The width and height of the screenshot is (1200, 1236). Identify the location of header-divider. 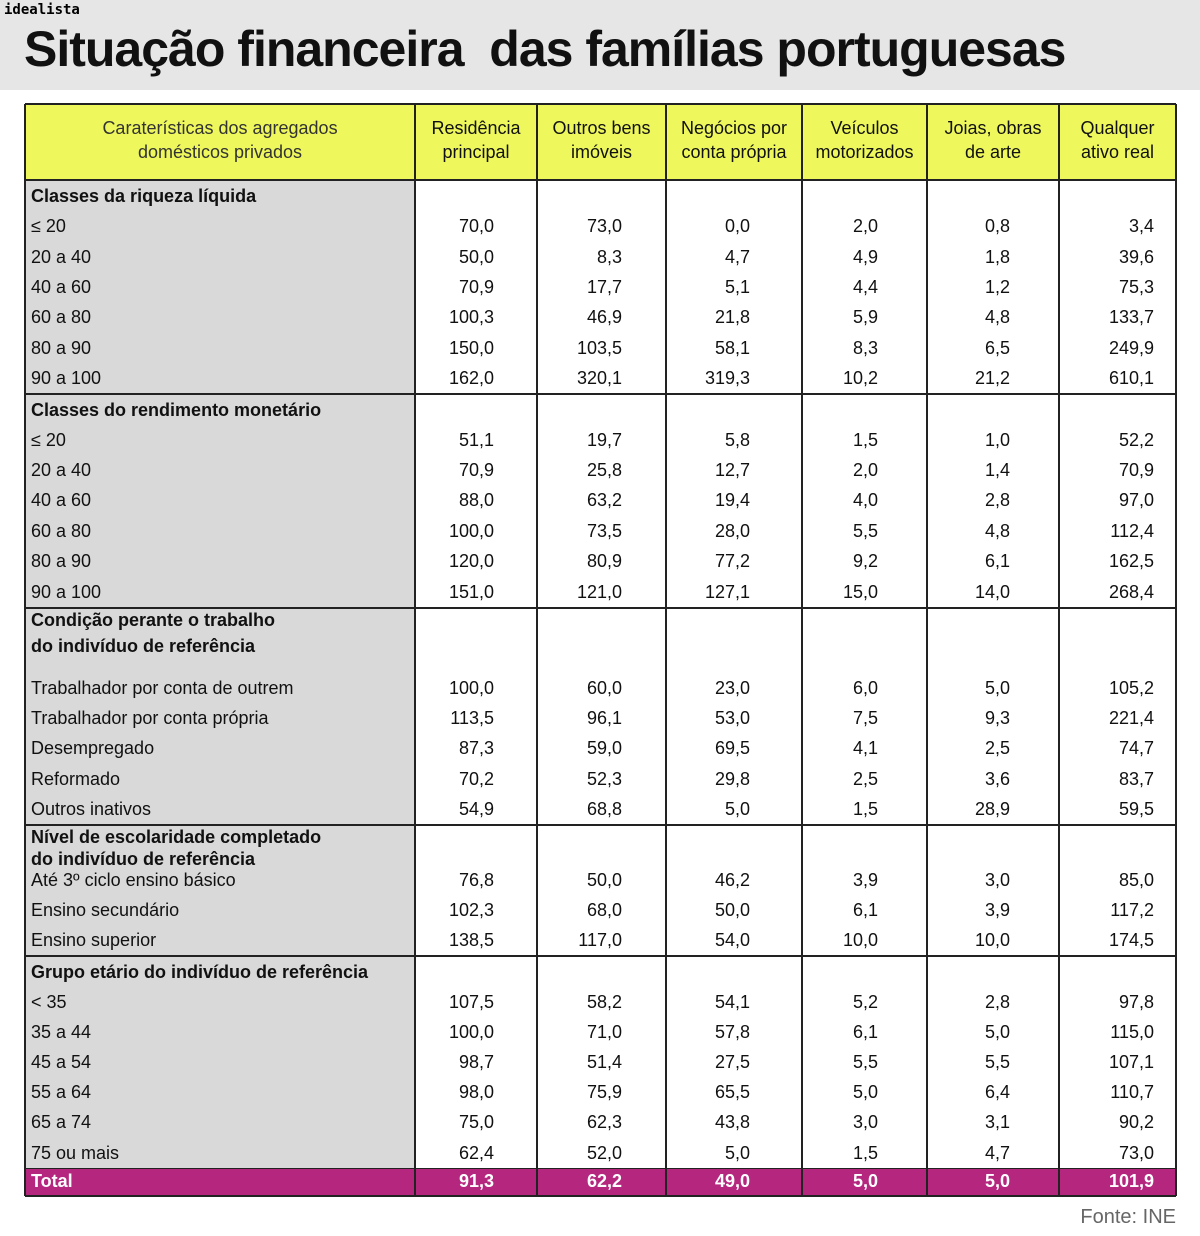
(600, 180).